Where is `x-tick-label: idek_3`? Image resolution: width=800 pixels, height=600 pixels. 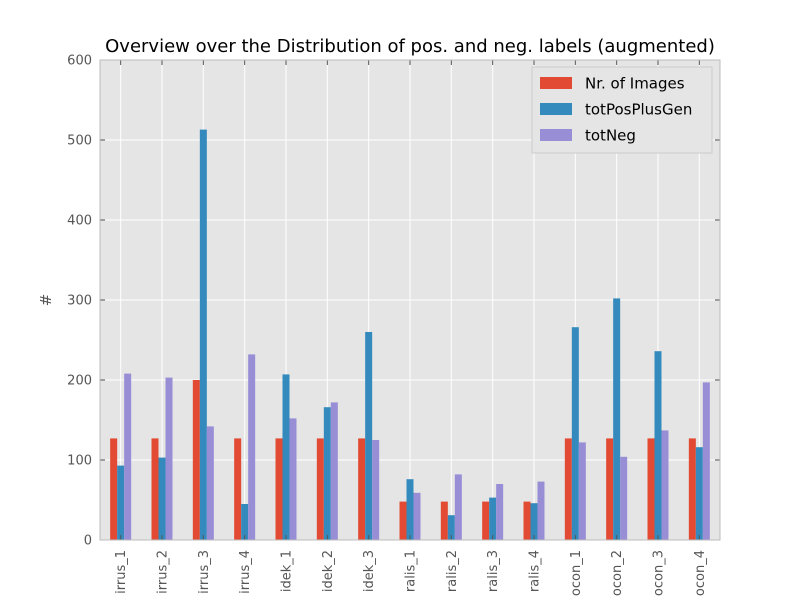 x-tick-label: idek_3 is located at coordinates (369, 571).